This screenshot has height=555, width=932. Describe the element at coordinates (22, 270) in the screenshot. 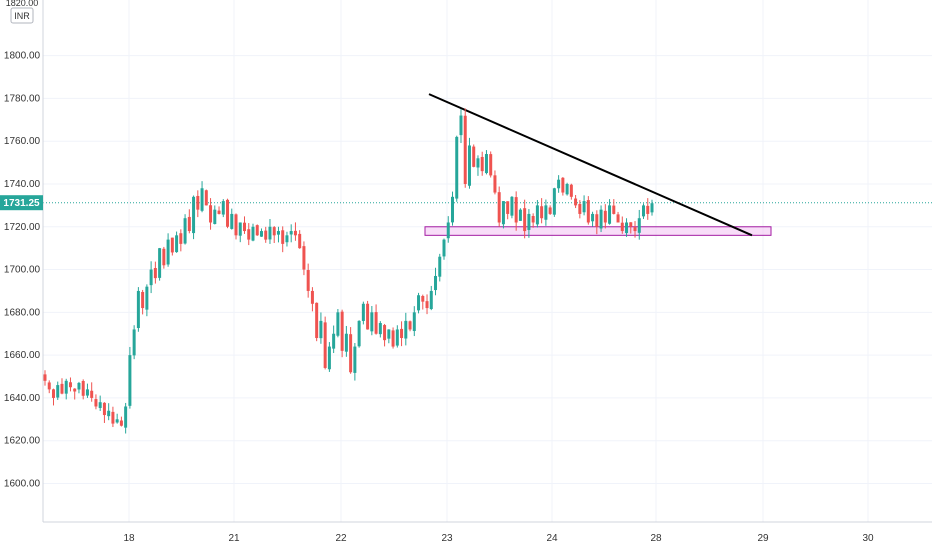

I see `y-tick-label: 1700.00` at that location.